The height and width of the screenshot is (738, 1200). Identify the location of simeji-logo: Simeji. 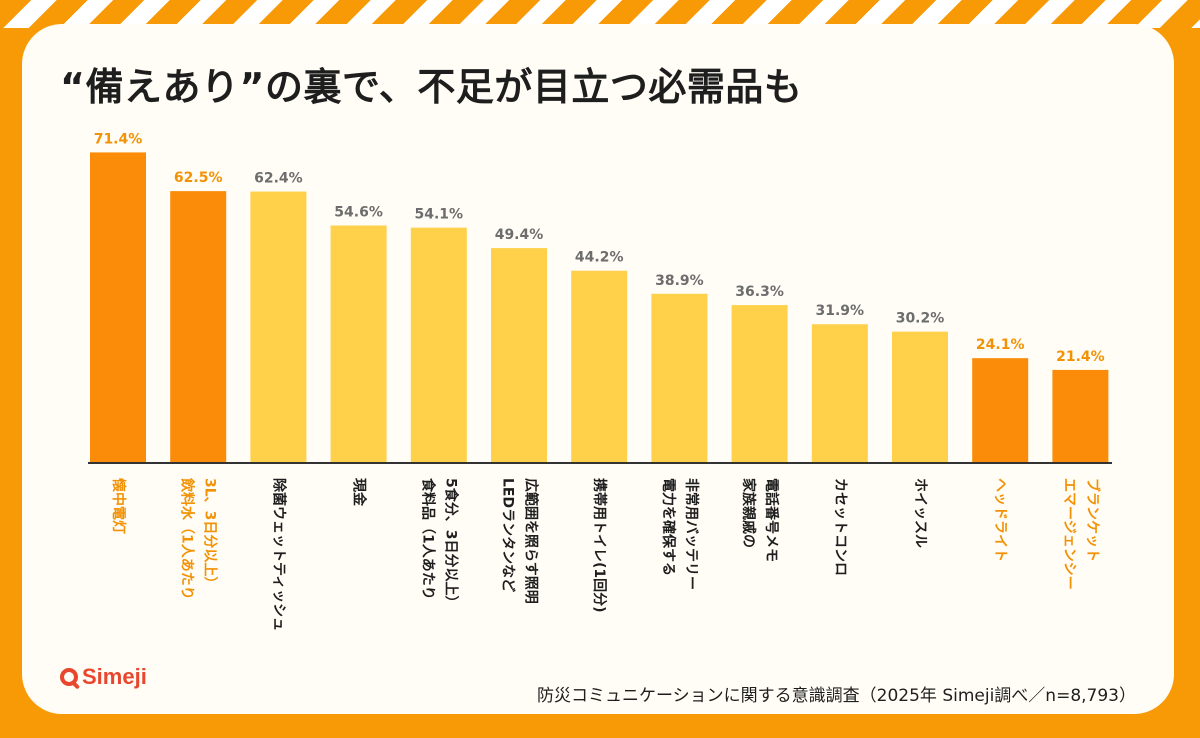
(103, 677).